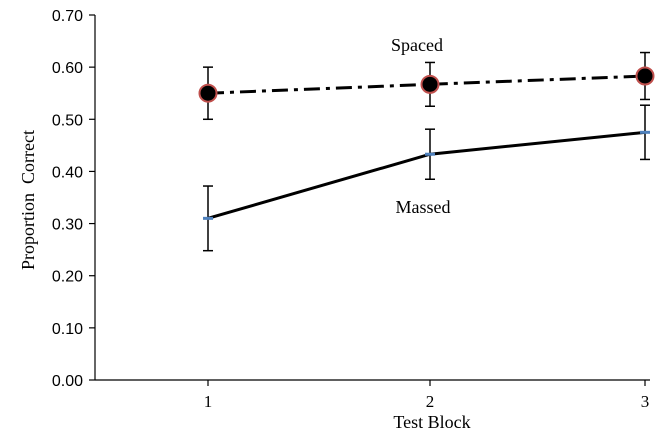  What do you see at coordinates (67, 225) in the screenshot?
I see `y-tick-label: 0.30` at bounding box center [67, 225].